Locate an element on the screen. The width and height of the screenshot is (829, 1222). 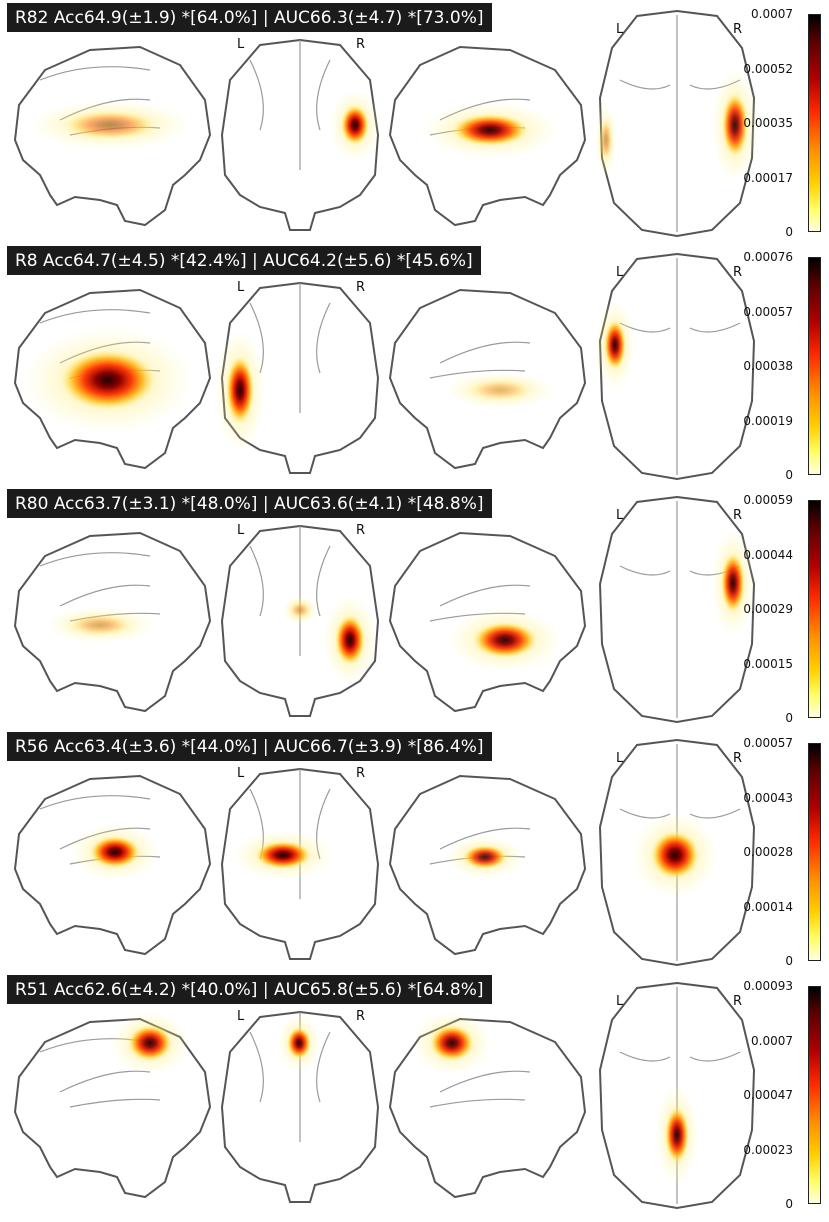
colorbar-tick-label: 0.00076 is located at coordinates (768, 257).